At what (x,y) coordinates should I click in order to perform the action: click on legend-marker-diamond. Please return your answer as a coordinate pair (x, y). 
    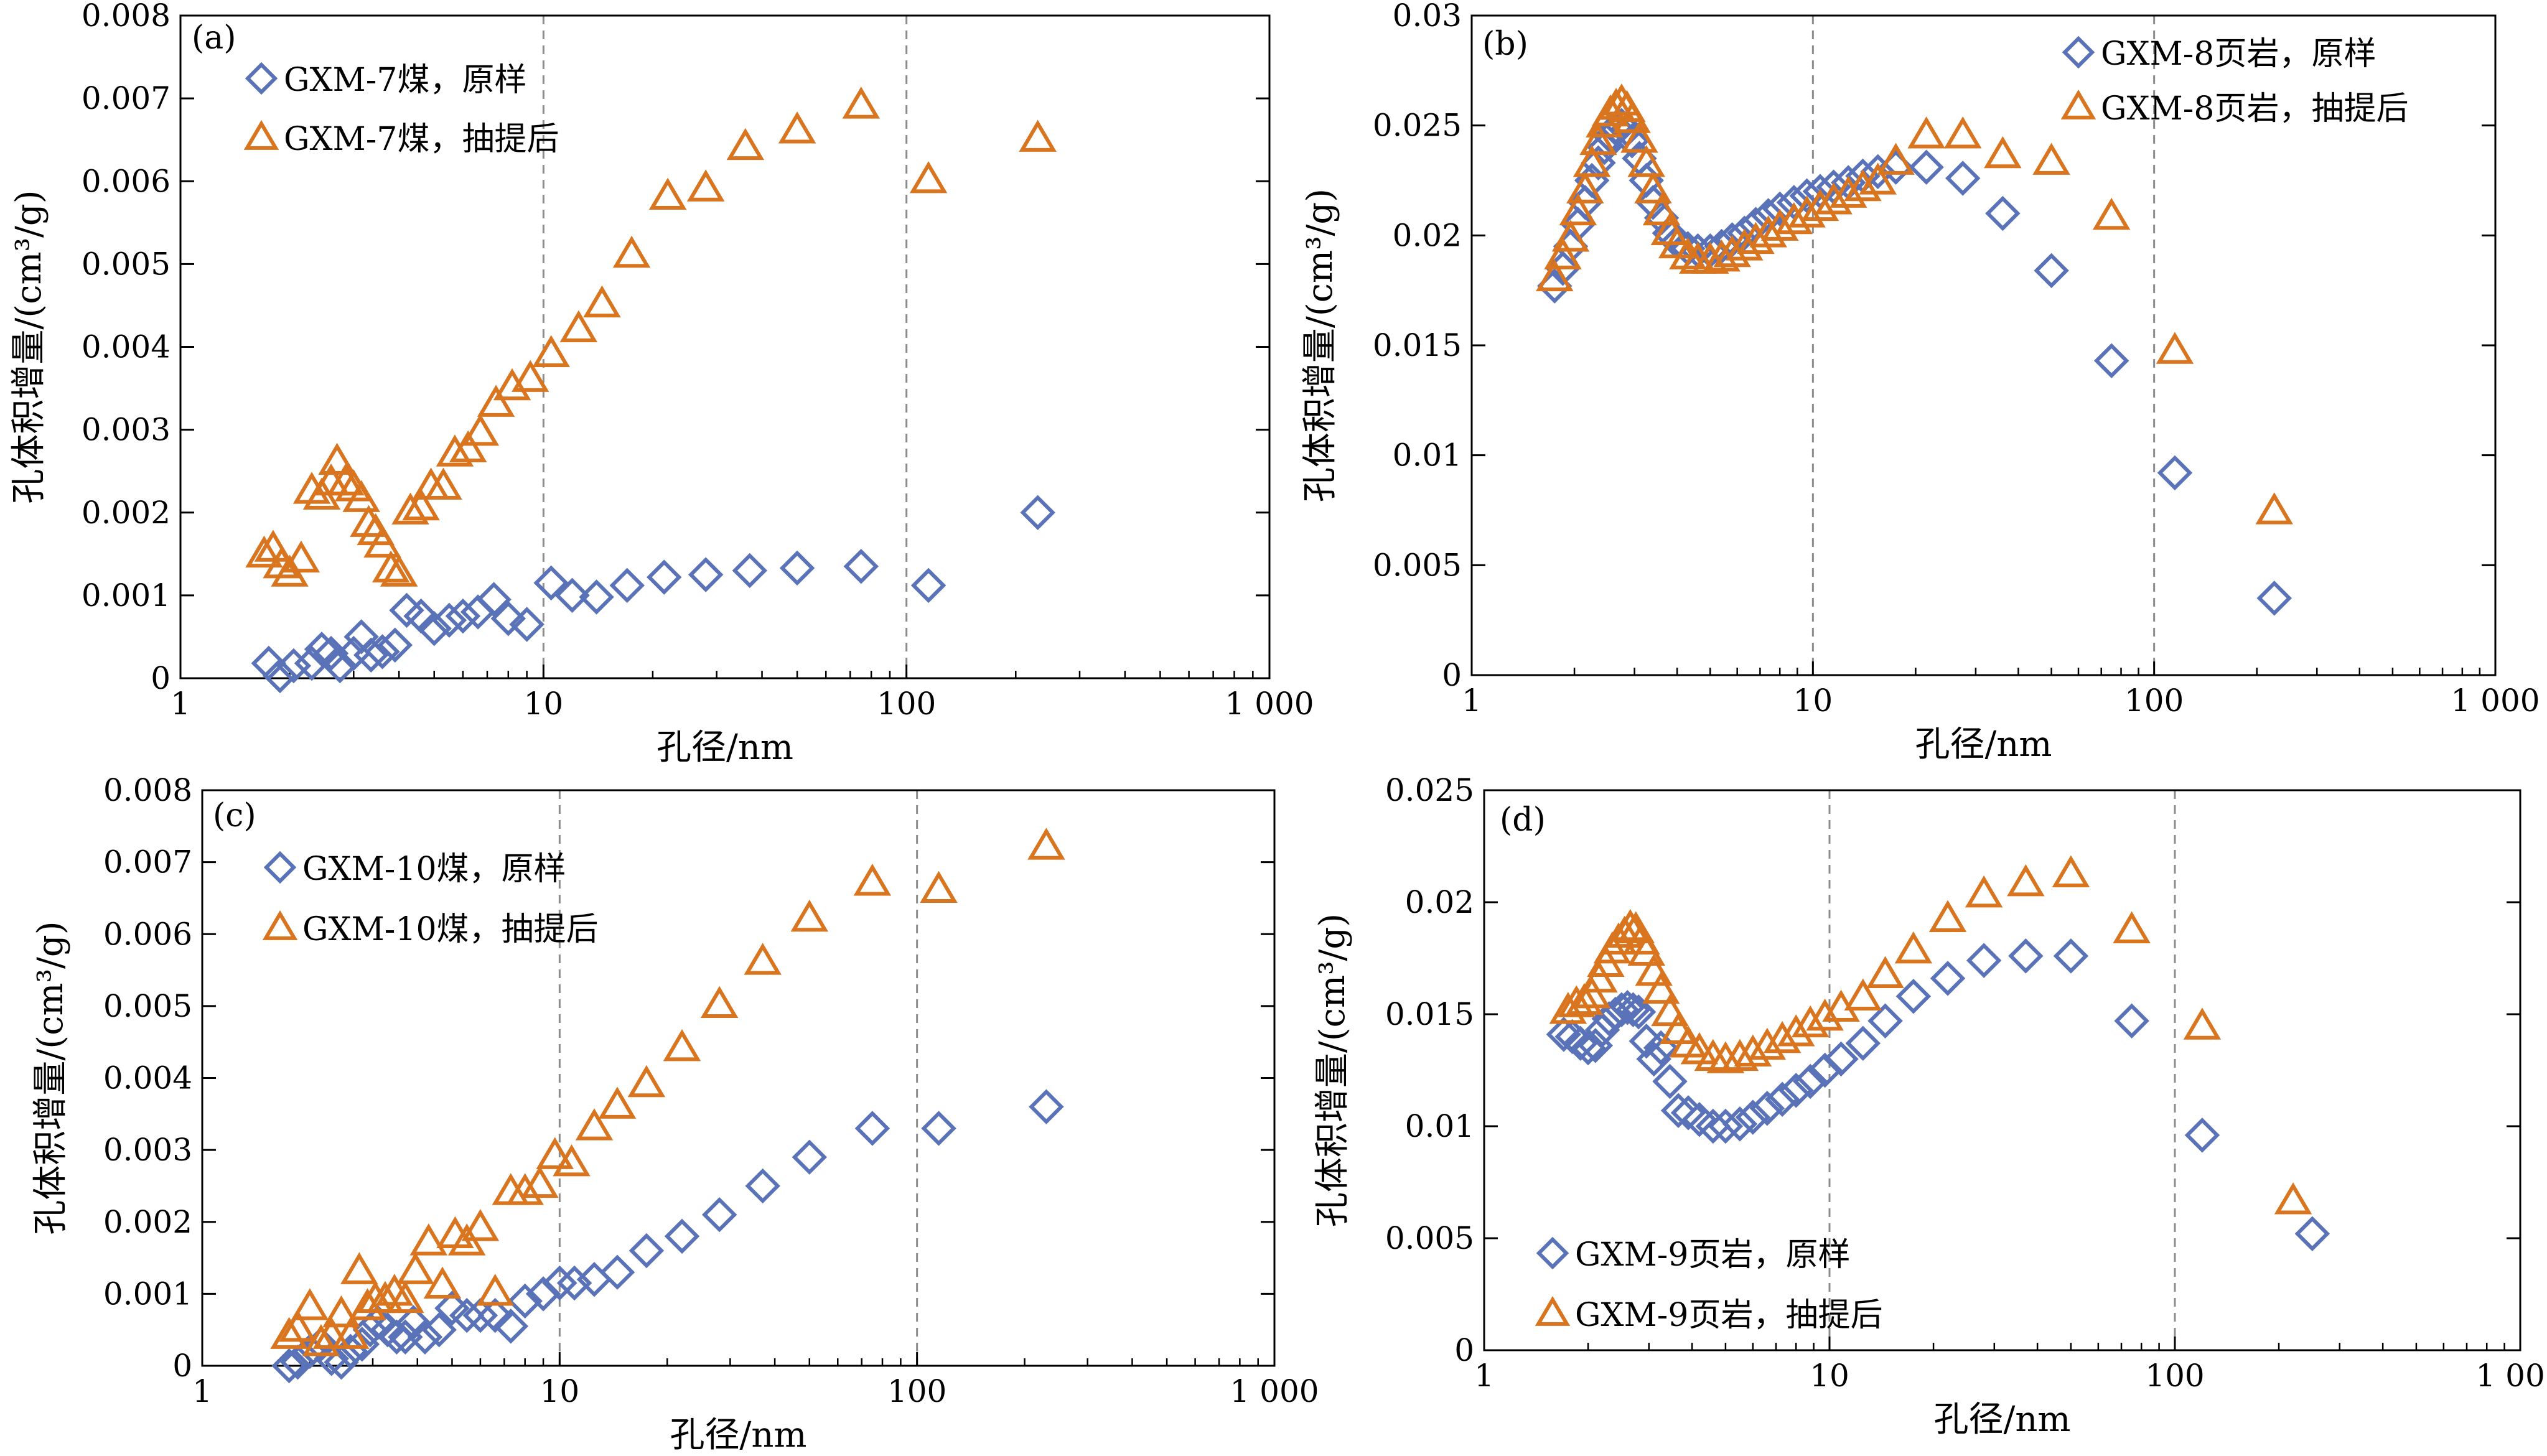
    Looking at the image, I should click on (2078, 52).